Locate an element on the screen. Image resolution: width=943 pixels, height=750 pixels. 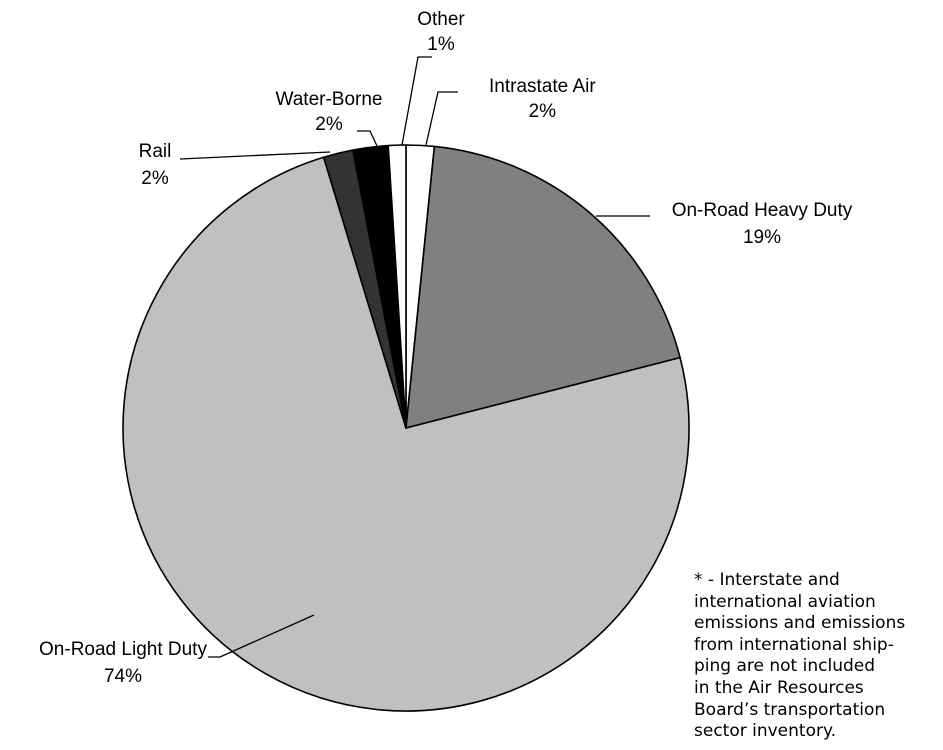
footnote-line: Board’s transportation is located at coordinates (790, 709).